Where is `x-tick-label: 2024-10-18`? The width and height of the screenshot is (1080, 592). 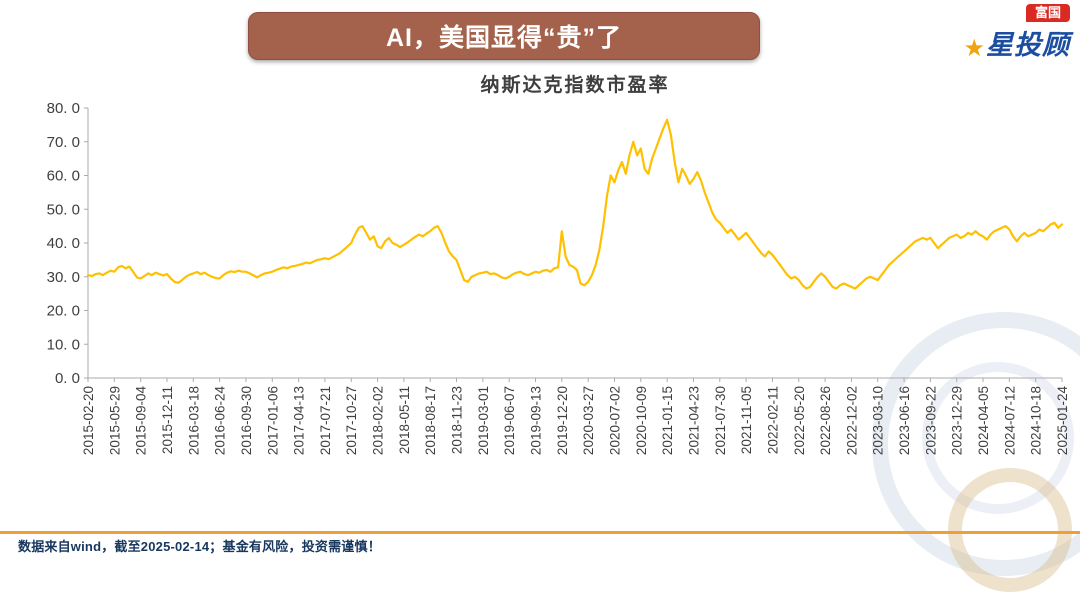
x-tick-label: 2024-10-18 is located at coordinates (1036, 420).